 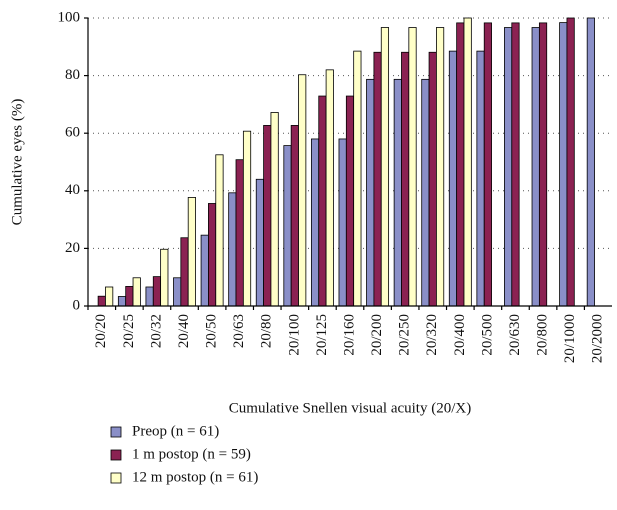 What do you see at coordinates (349, 335) in the screenshot?
I see `x-tick-label: 20/160` at bounding box center [349, 335].